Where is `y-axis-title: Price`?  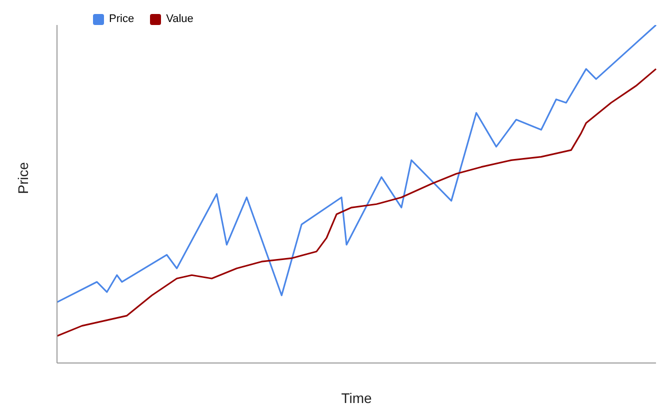
y-axis-title: Price is located at coordinates (22, 178).